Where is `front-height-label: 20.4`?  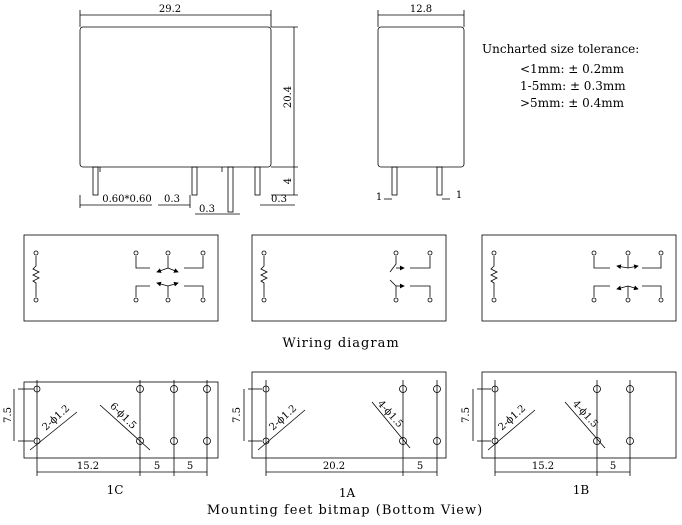
front-height-label: 20.4 is located at coordinates (288, 97).